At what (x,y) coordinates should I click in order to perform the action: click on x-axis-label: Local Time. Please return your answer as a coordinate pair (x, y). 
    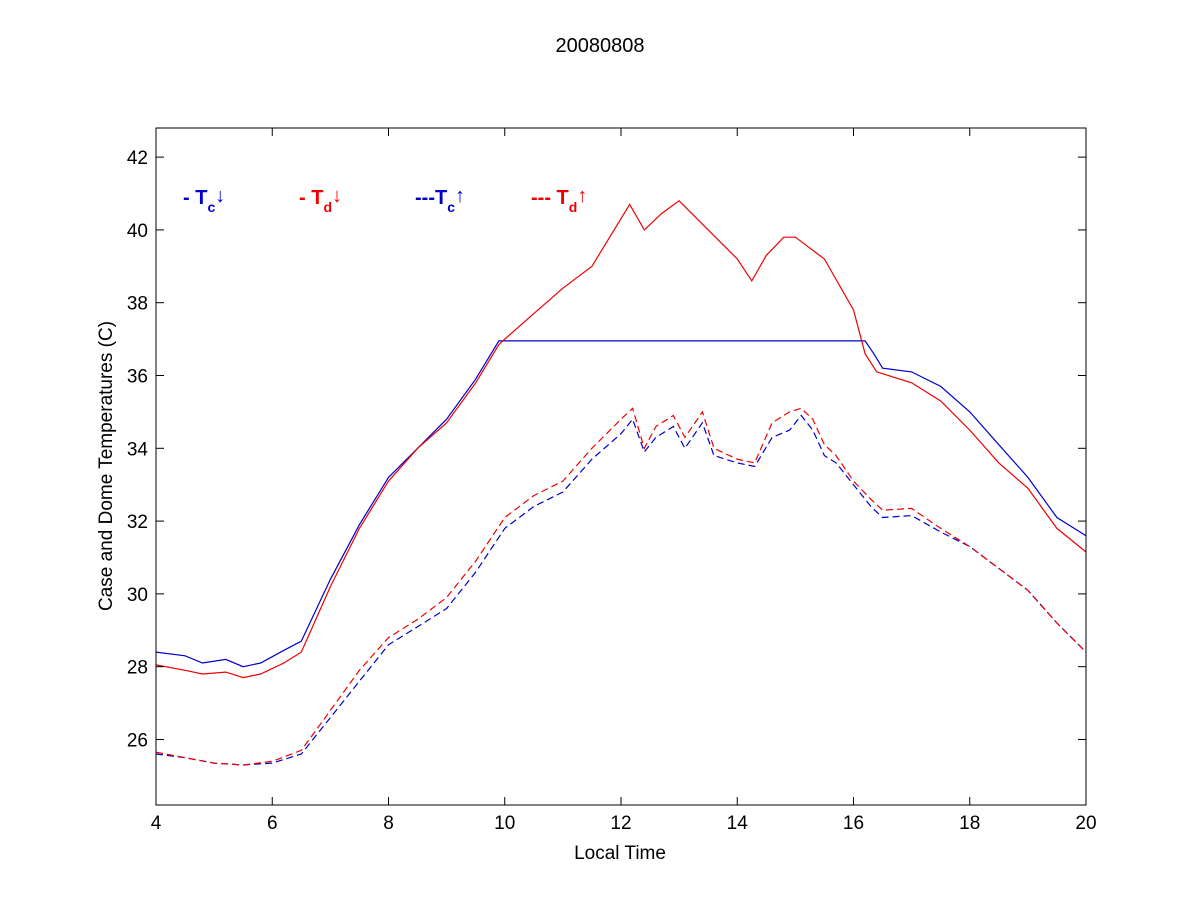
    Looking at the image, I should click on (620, 853).